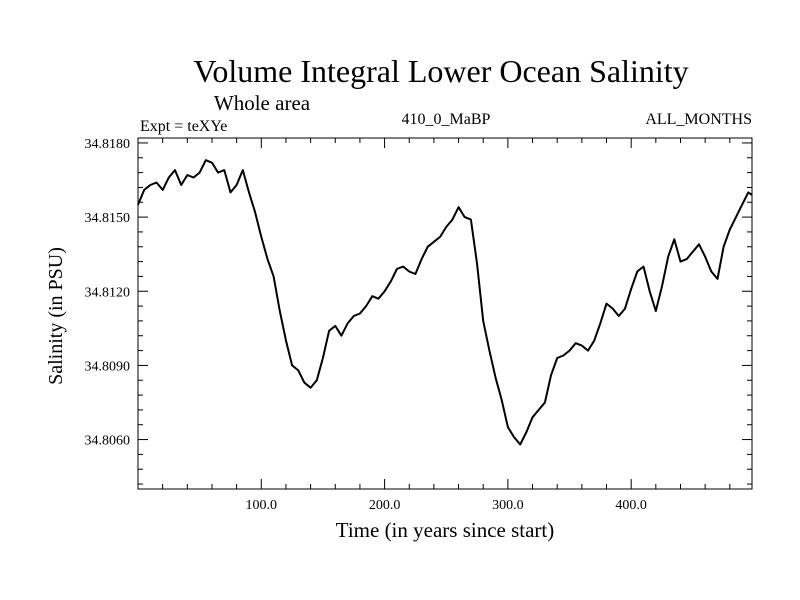 The image size is (800, 600). What do you see at coordinates (108, 441) in the screenshot?
I see `y-tick-label: 34.8060` at bounding box center [108, 441].